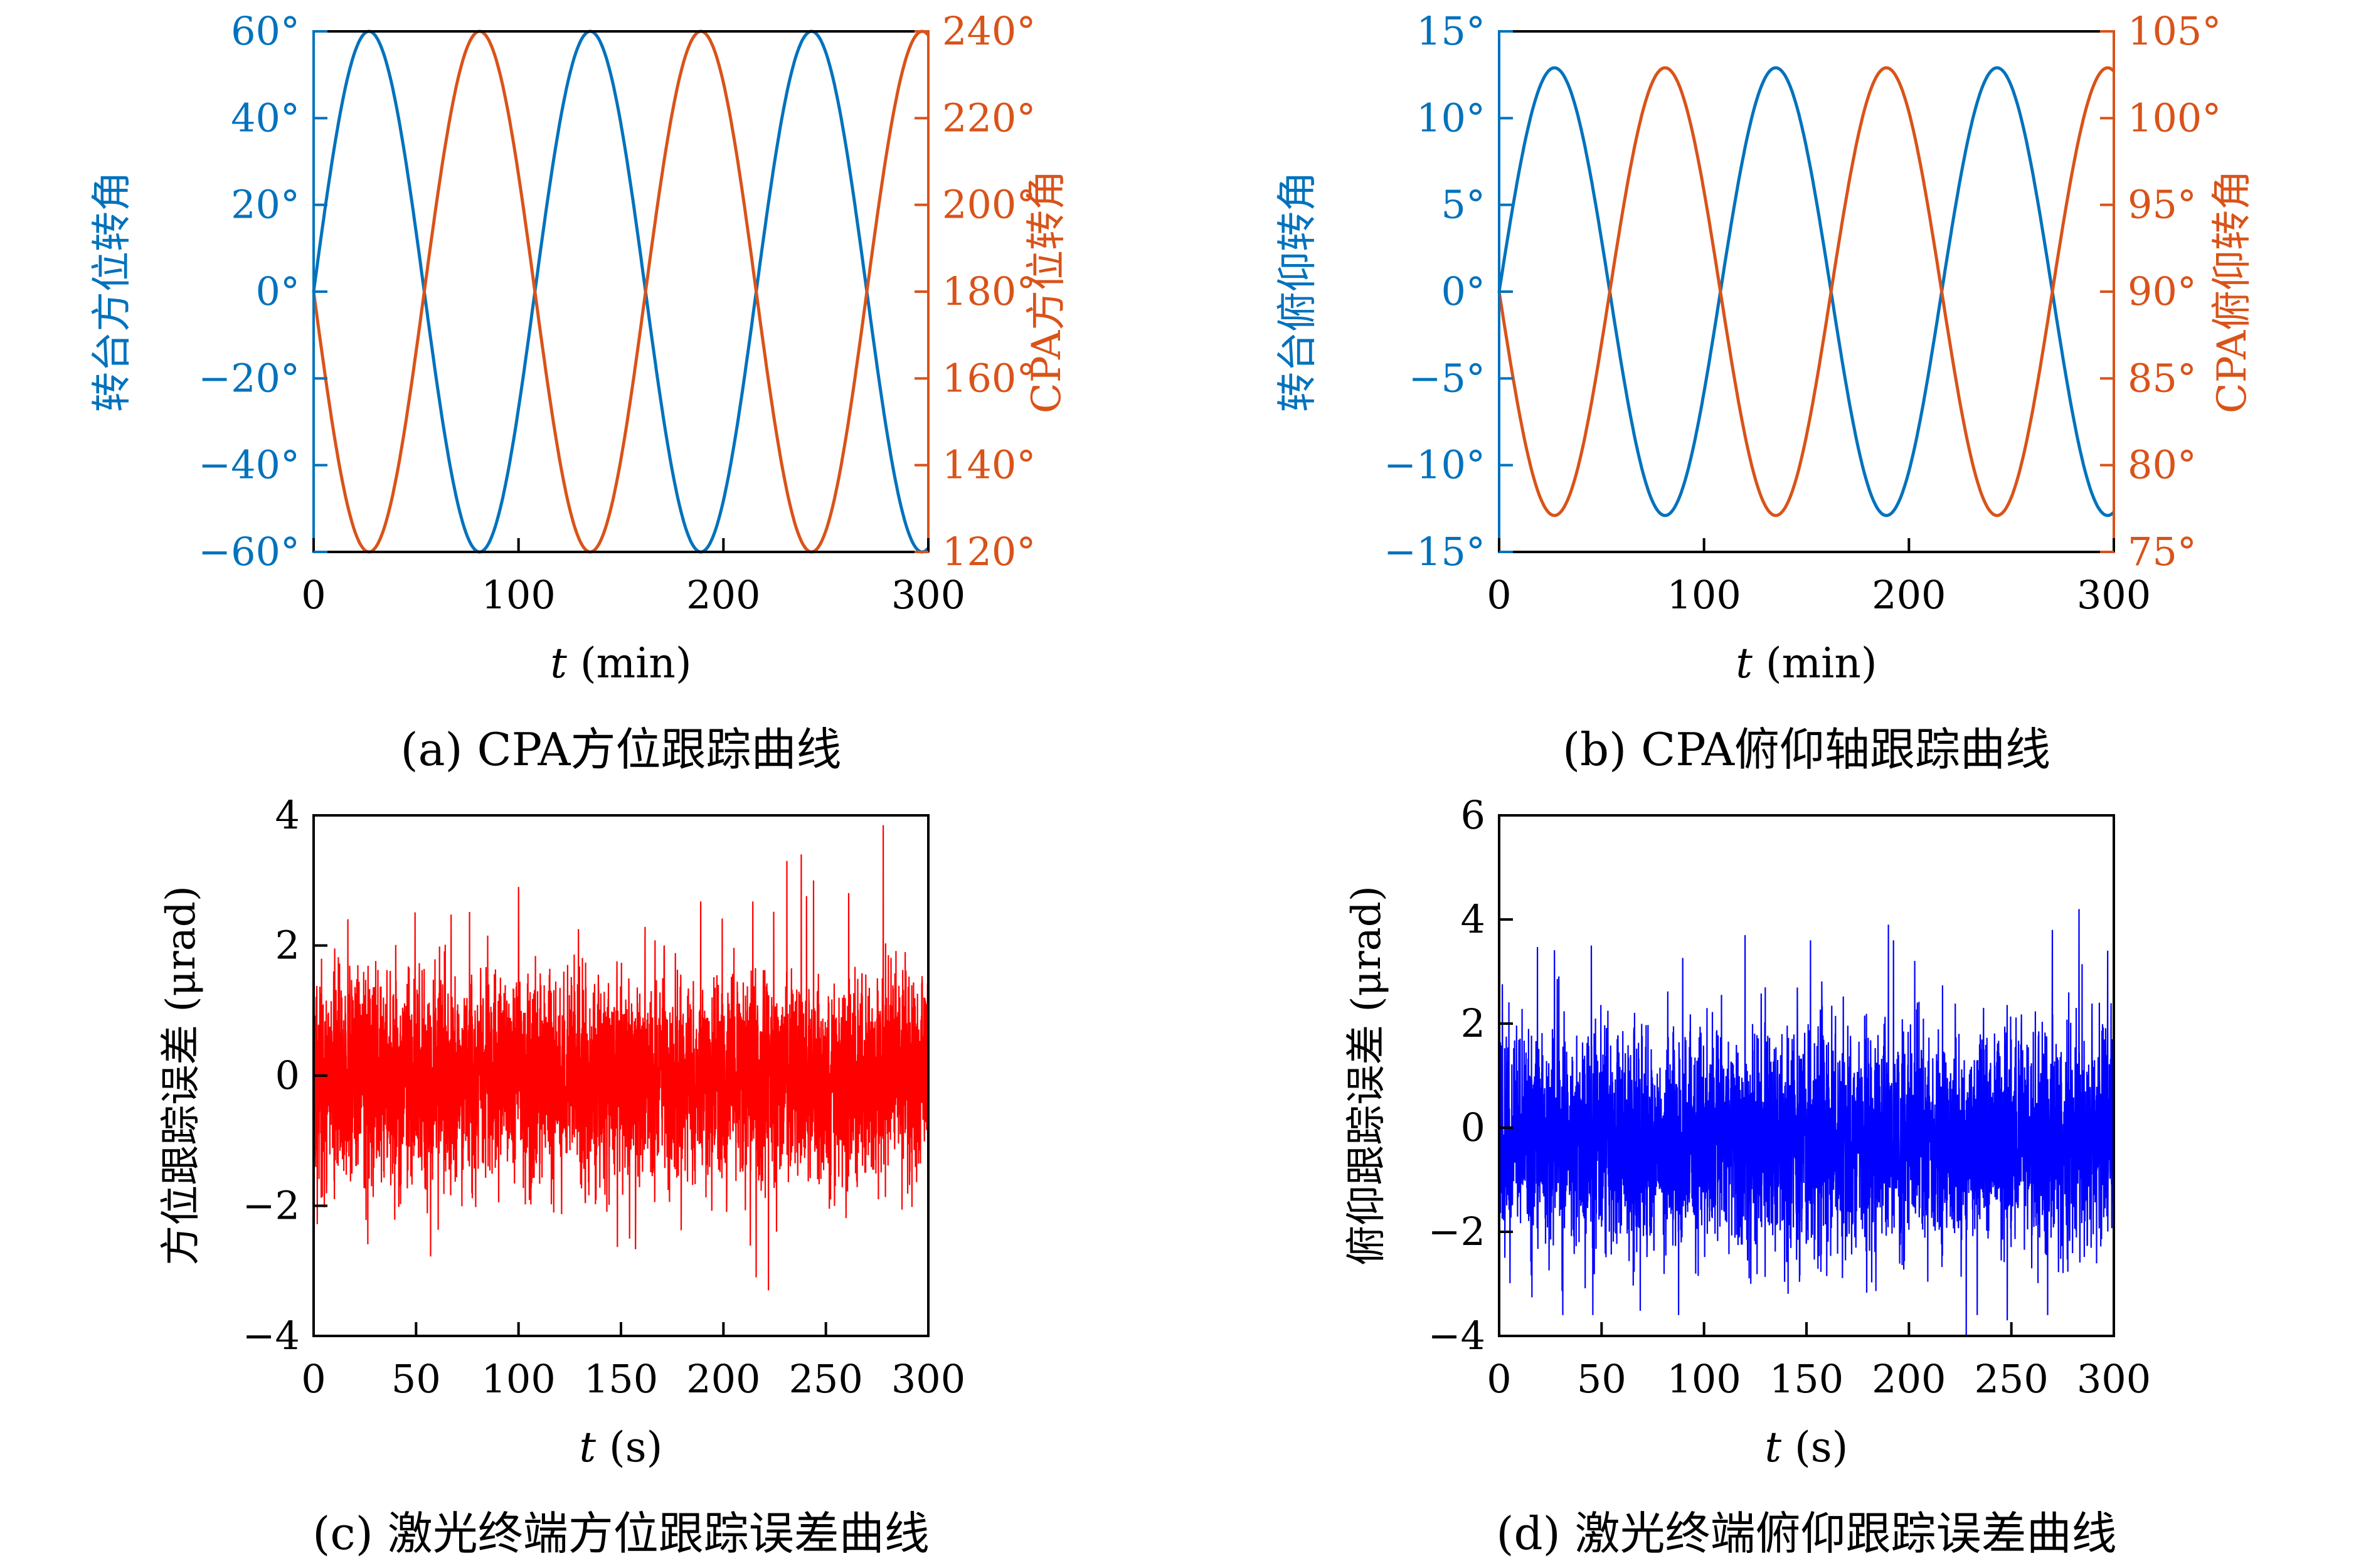 The height and width of the screenshot is (1568, 2371). What do you see at coordinates (1434, 465) in the screenshot?
I see `y-tick-label-left: −10°` at bounding box center [1434, 465].